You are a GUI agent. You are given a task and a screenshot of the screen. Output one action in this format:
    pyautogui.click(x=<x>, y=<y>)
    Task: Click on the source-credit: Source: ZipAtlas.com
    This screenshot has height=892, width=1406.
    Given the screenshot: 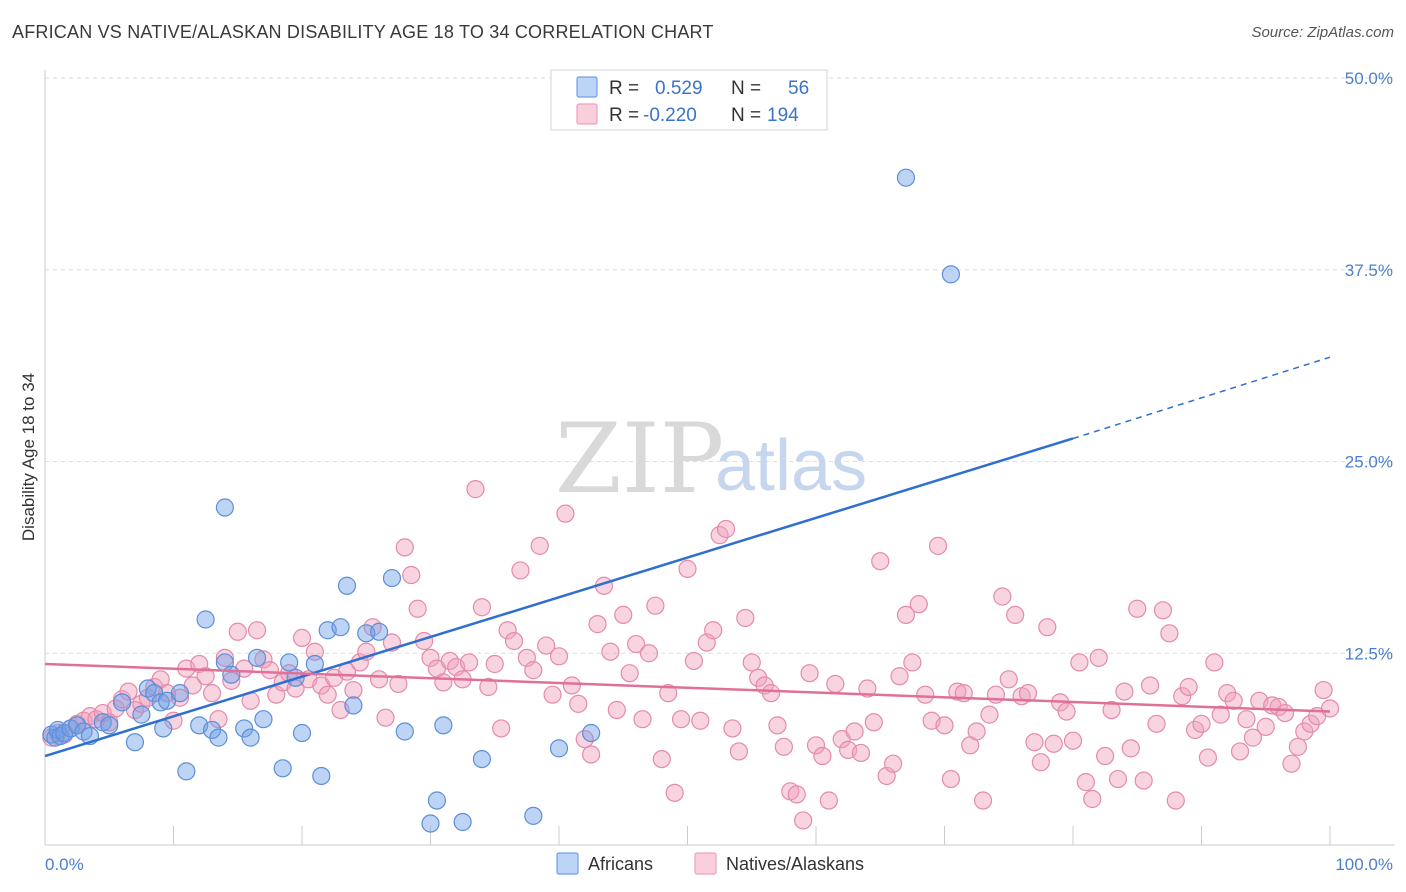 What is the action you would take?
    pyautogui.click(x=1322, y=32)
    